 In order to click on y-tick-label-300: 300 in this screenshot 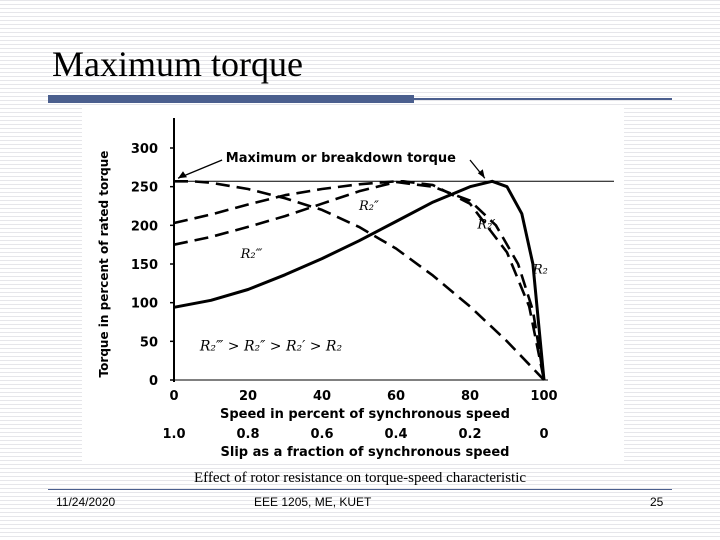, I will do `click(144, 149)`.